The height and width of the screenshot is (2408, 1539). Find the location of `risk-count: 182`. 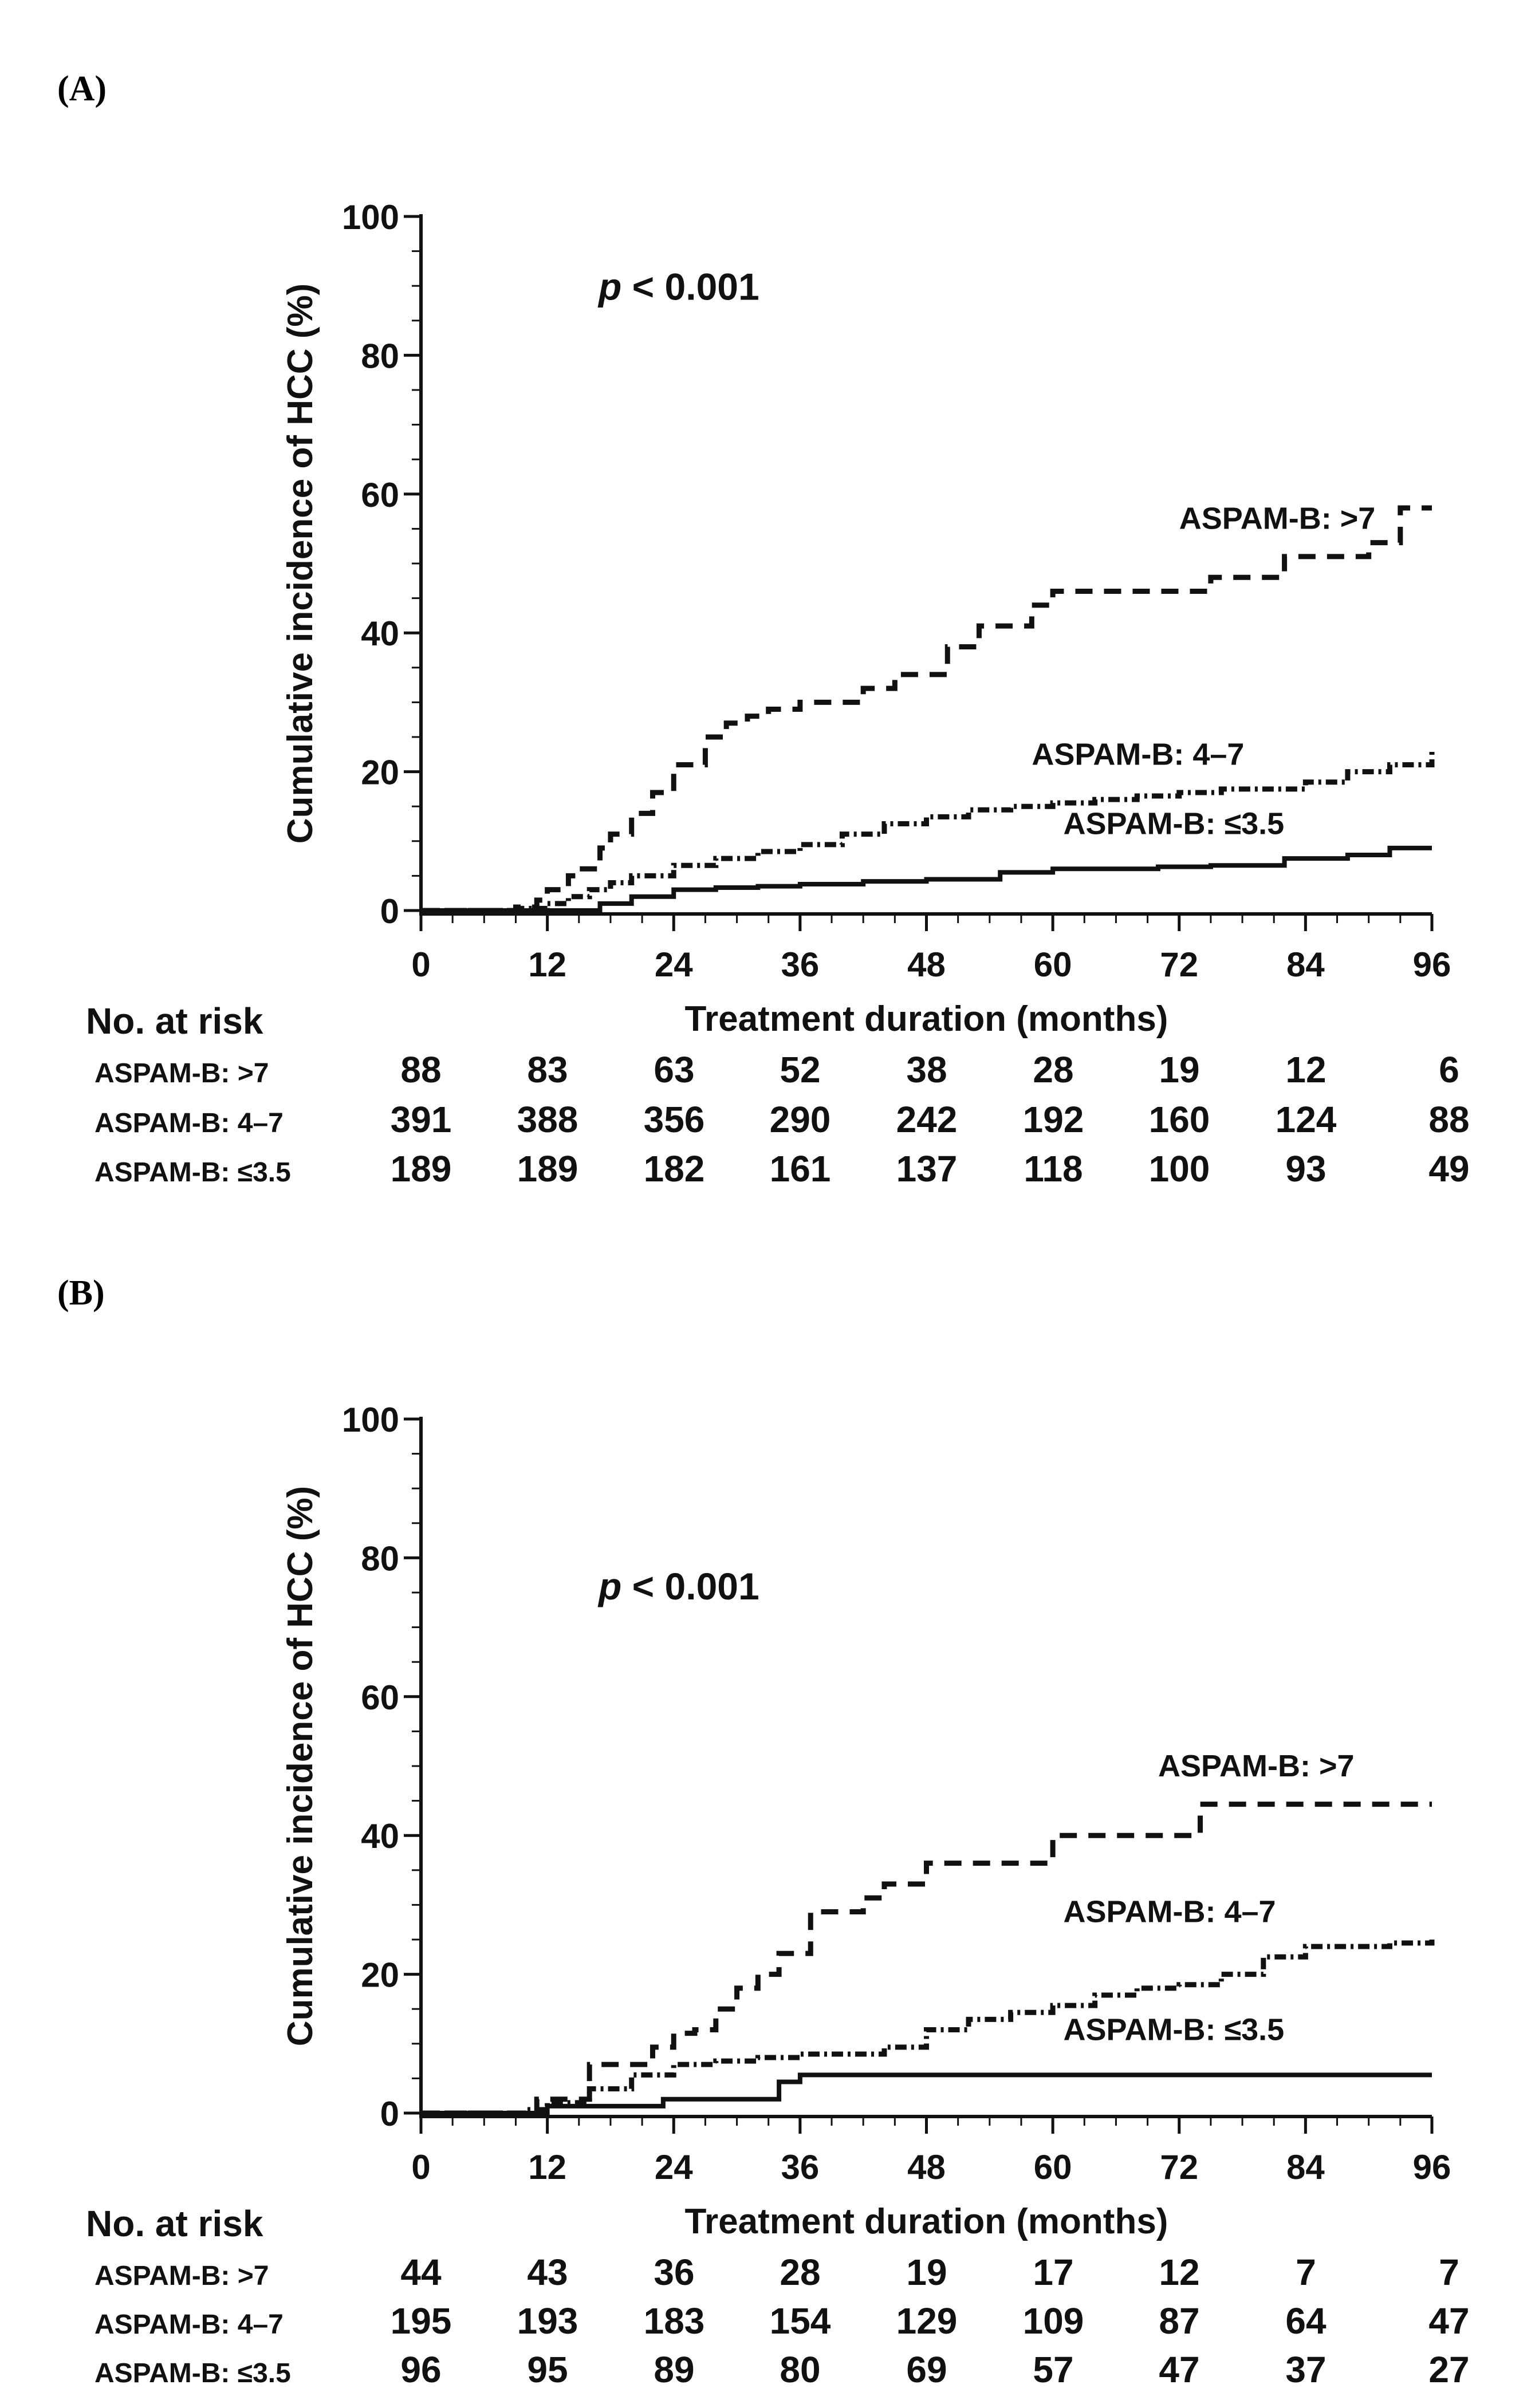

risk-count: 182 is located at coordinates (674, 1168).